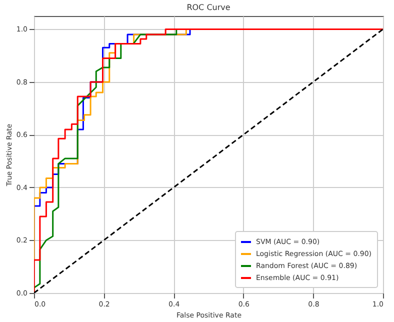  Describe the element at coordinates (208, 7) in the screenshot. I see `chart-title: ROC Curve` at that location.